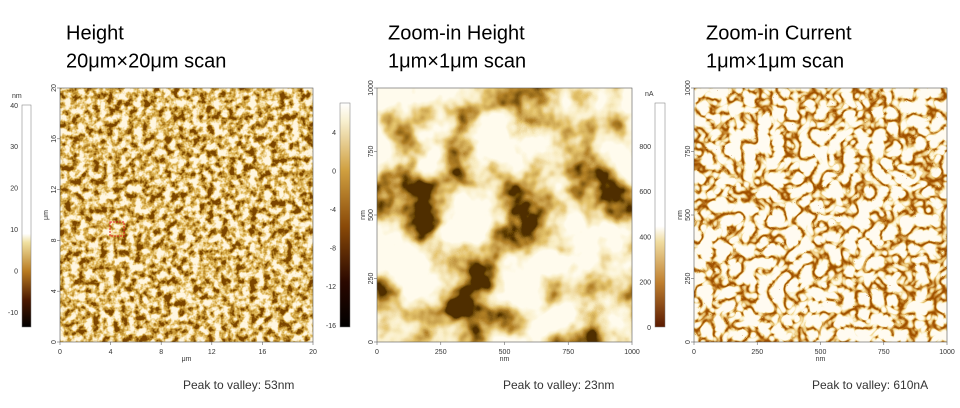 Image resolution: width=960 pixels, height=408 pixels. What do you see at coordinates (263, 352) in the screenshot?
I see `x-tick-label: 16` at bounding box center [263, 352].